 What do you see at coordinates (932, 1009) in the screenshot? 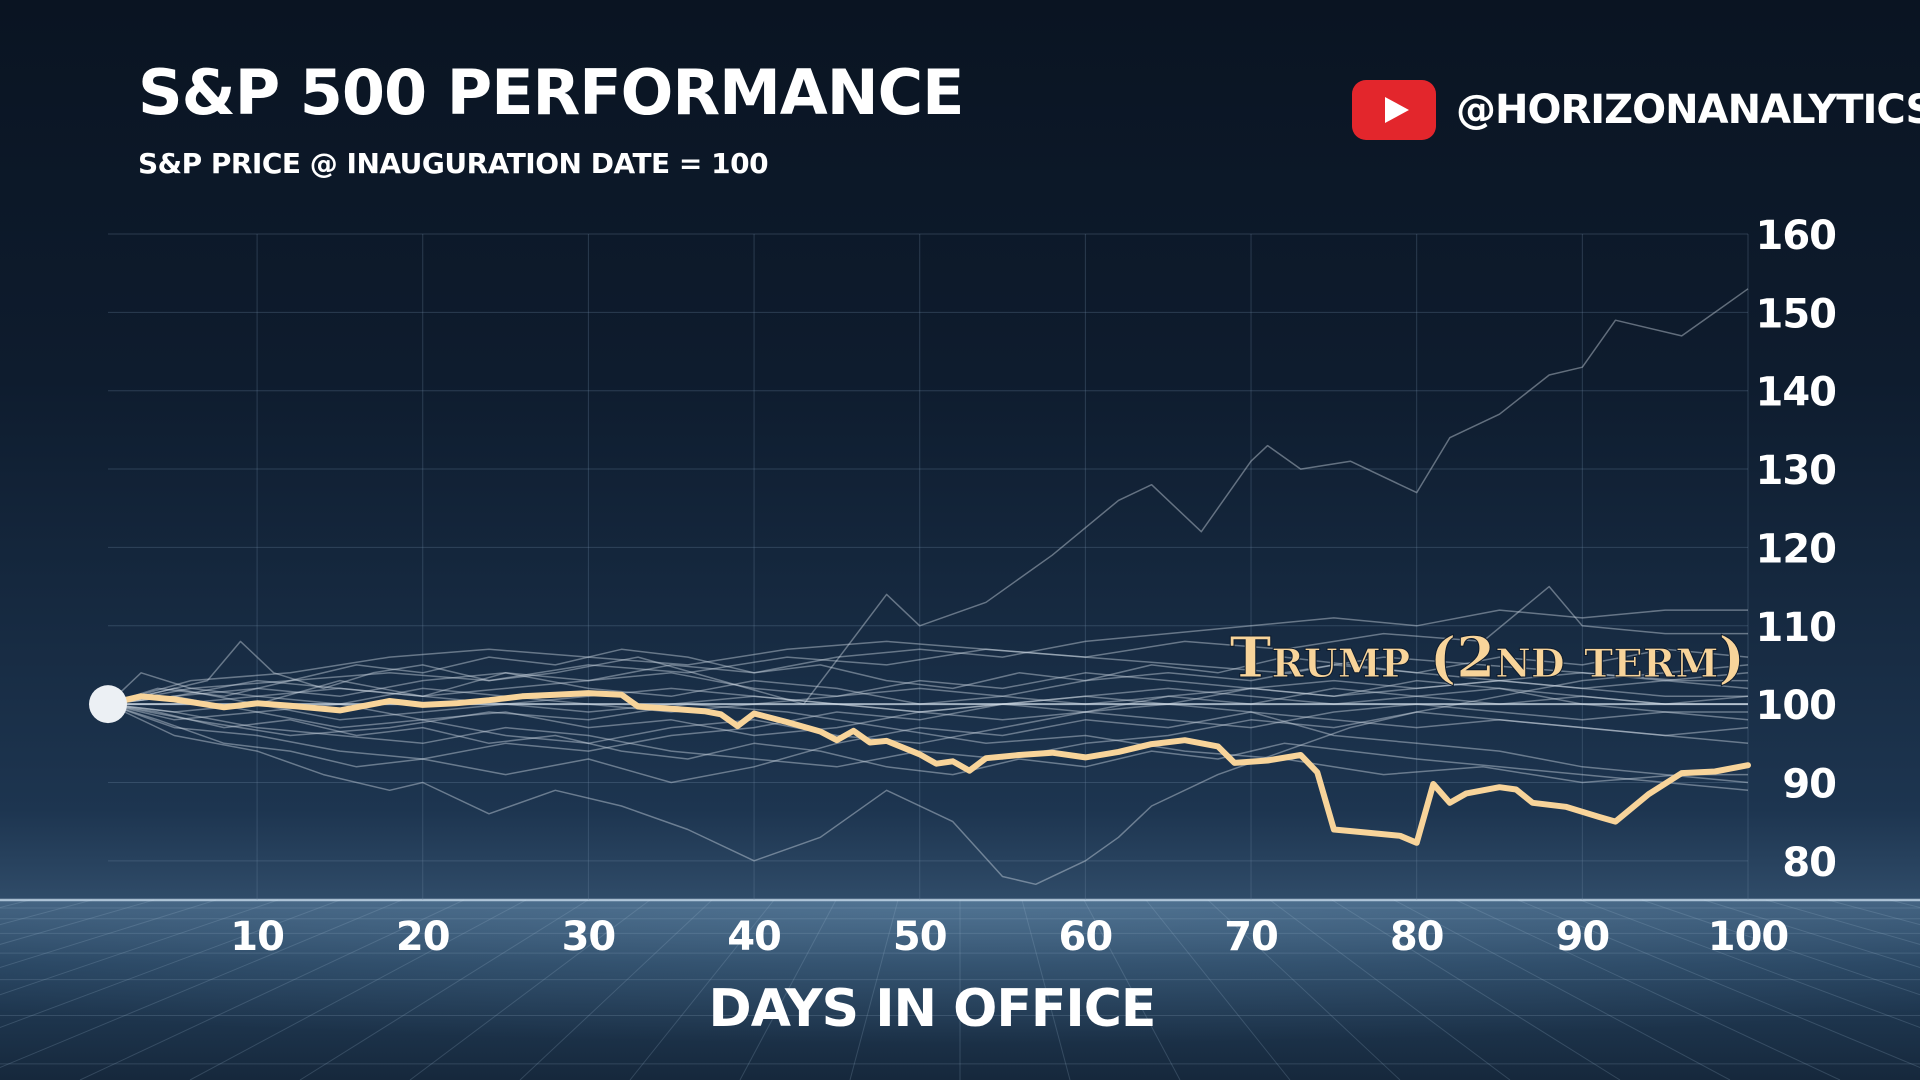
I see `x-axis-label: DAYS IN OFFICE` at bounding box center [932, 1009].